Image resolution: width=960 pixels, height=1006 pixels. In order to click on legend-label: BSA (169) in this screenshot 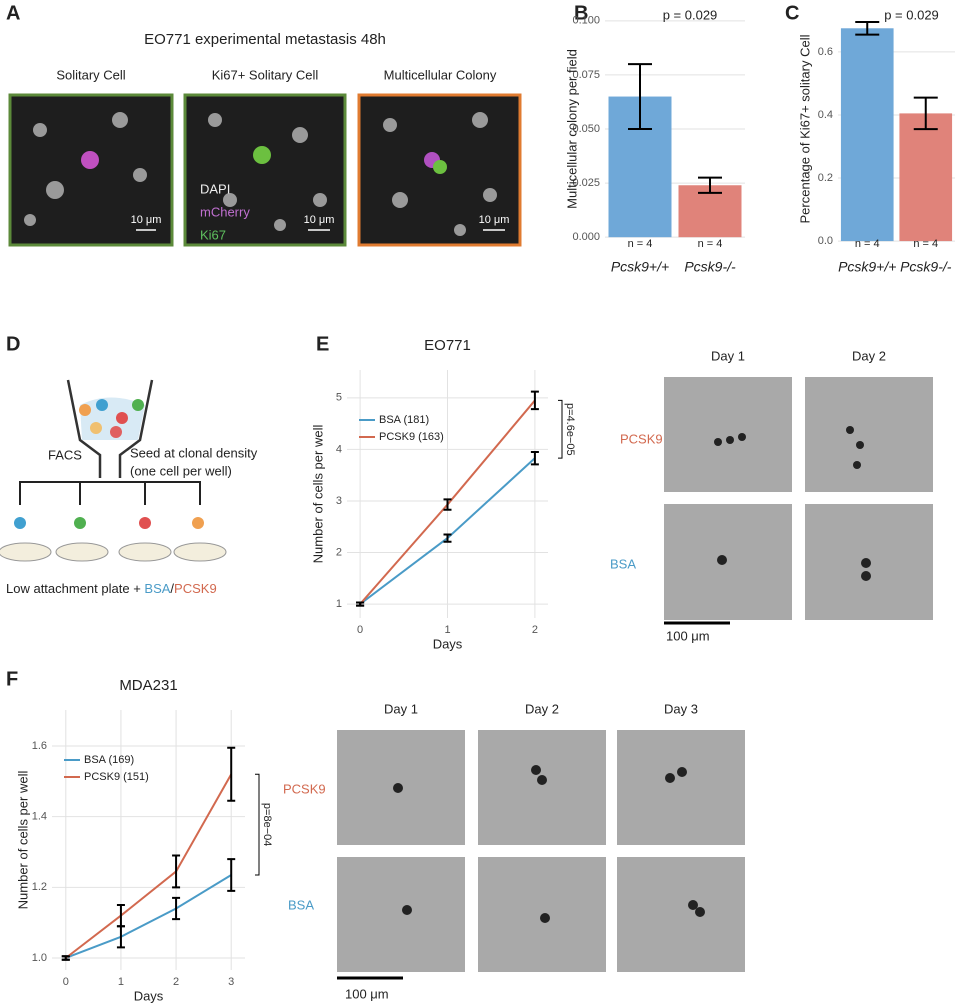, I will do `click(109, 760)`.